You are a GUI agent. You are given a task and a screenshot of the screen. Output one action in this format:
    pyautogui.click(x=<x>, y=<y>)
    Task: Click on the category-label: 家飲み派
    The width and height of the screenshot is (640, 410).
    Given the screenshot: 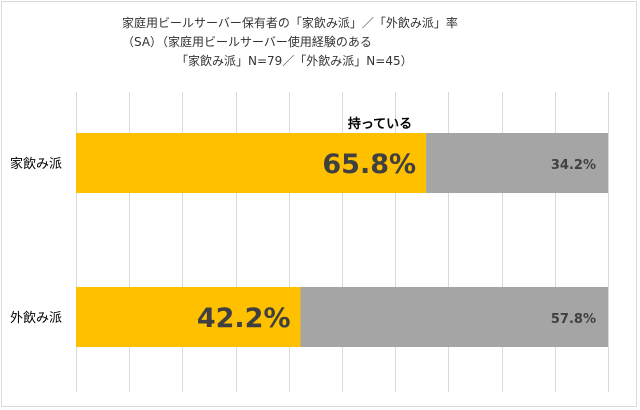 What is the action you would take?
    pyautogui.click(x=36, y=164)
    